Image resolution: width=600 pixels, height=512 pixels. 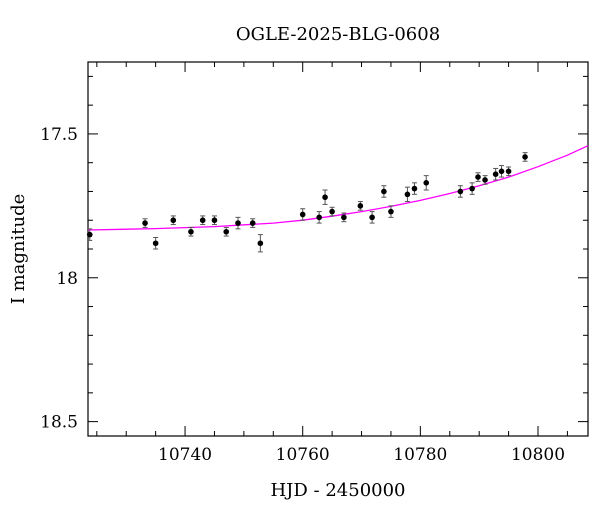 What do you see at coordinates (185, 455) in the screenshot?
I see `x-tick-label: 10740` at bounding box center [185, 455].